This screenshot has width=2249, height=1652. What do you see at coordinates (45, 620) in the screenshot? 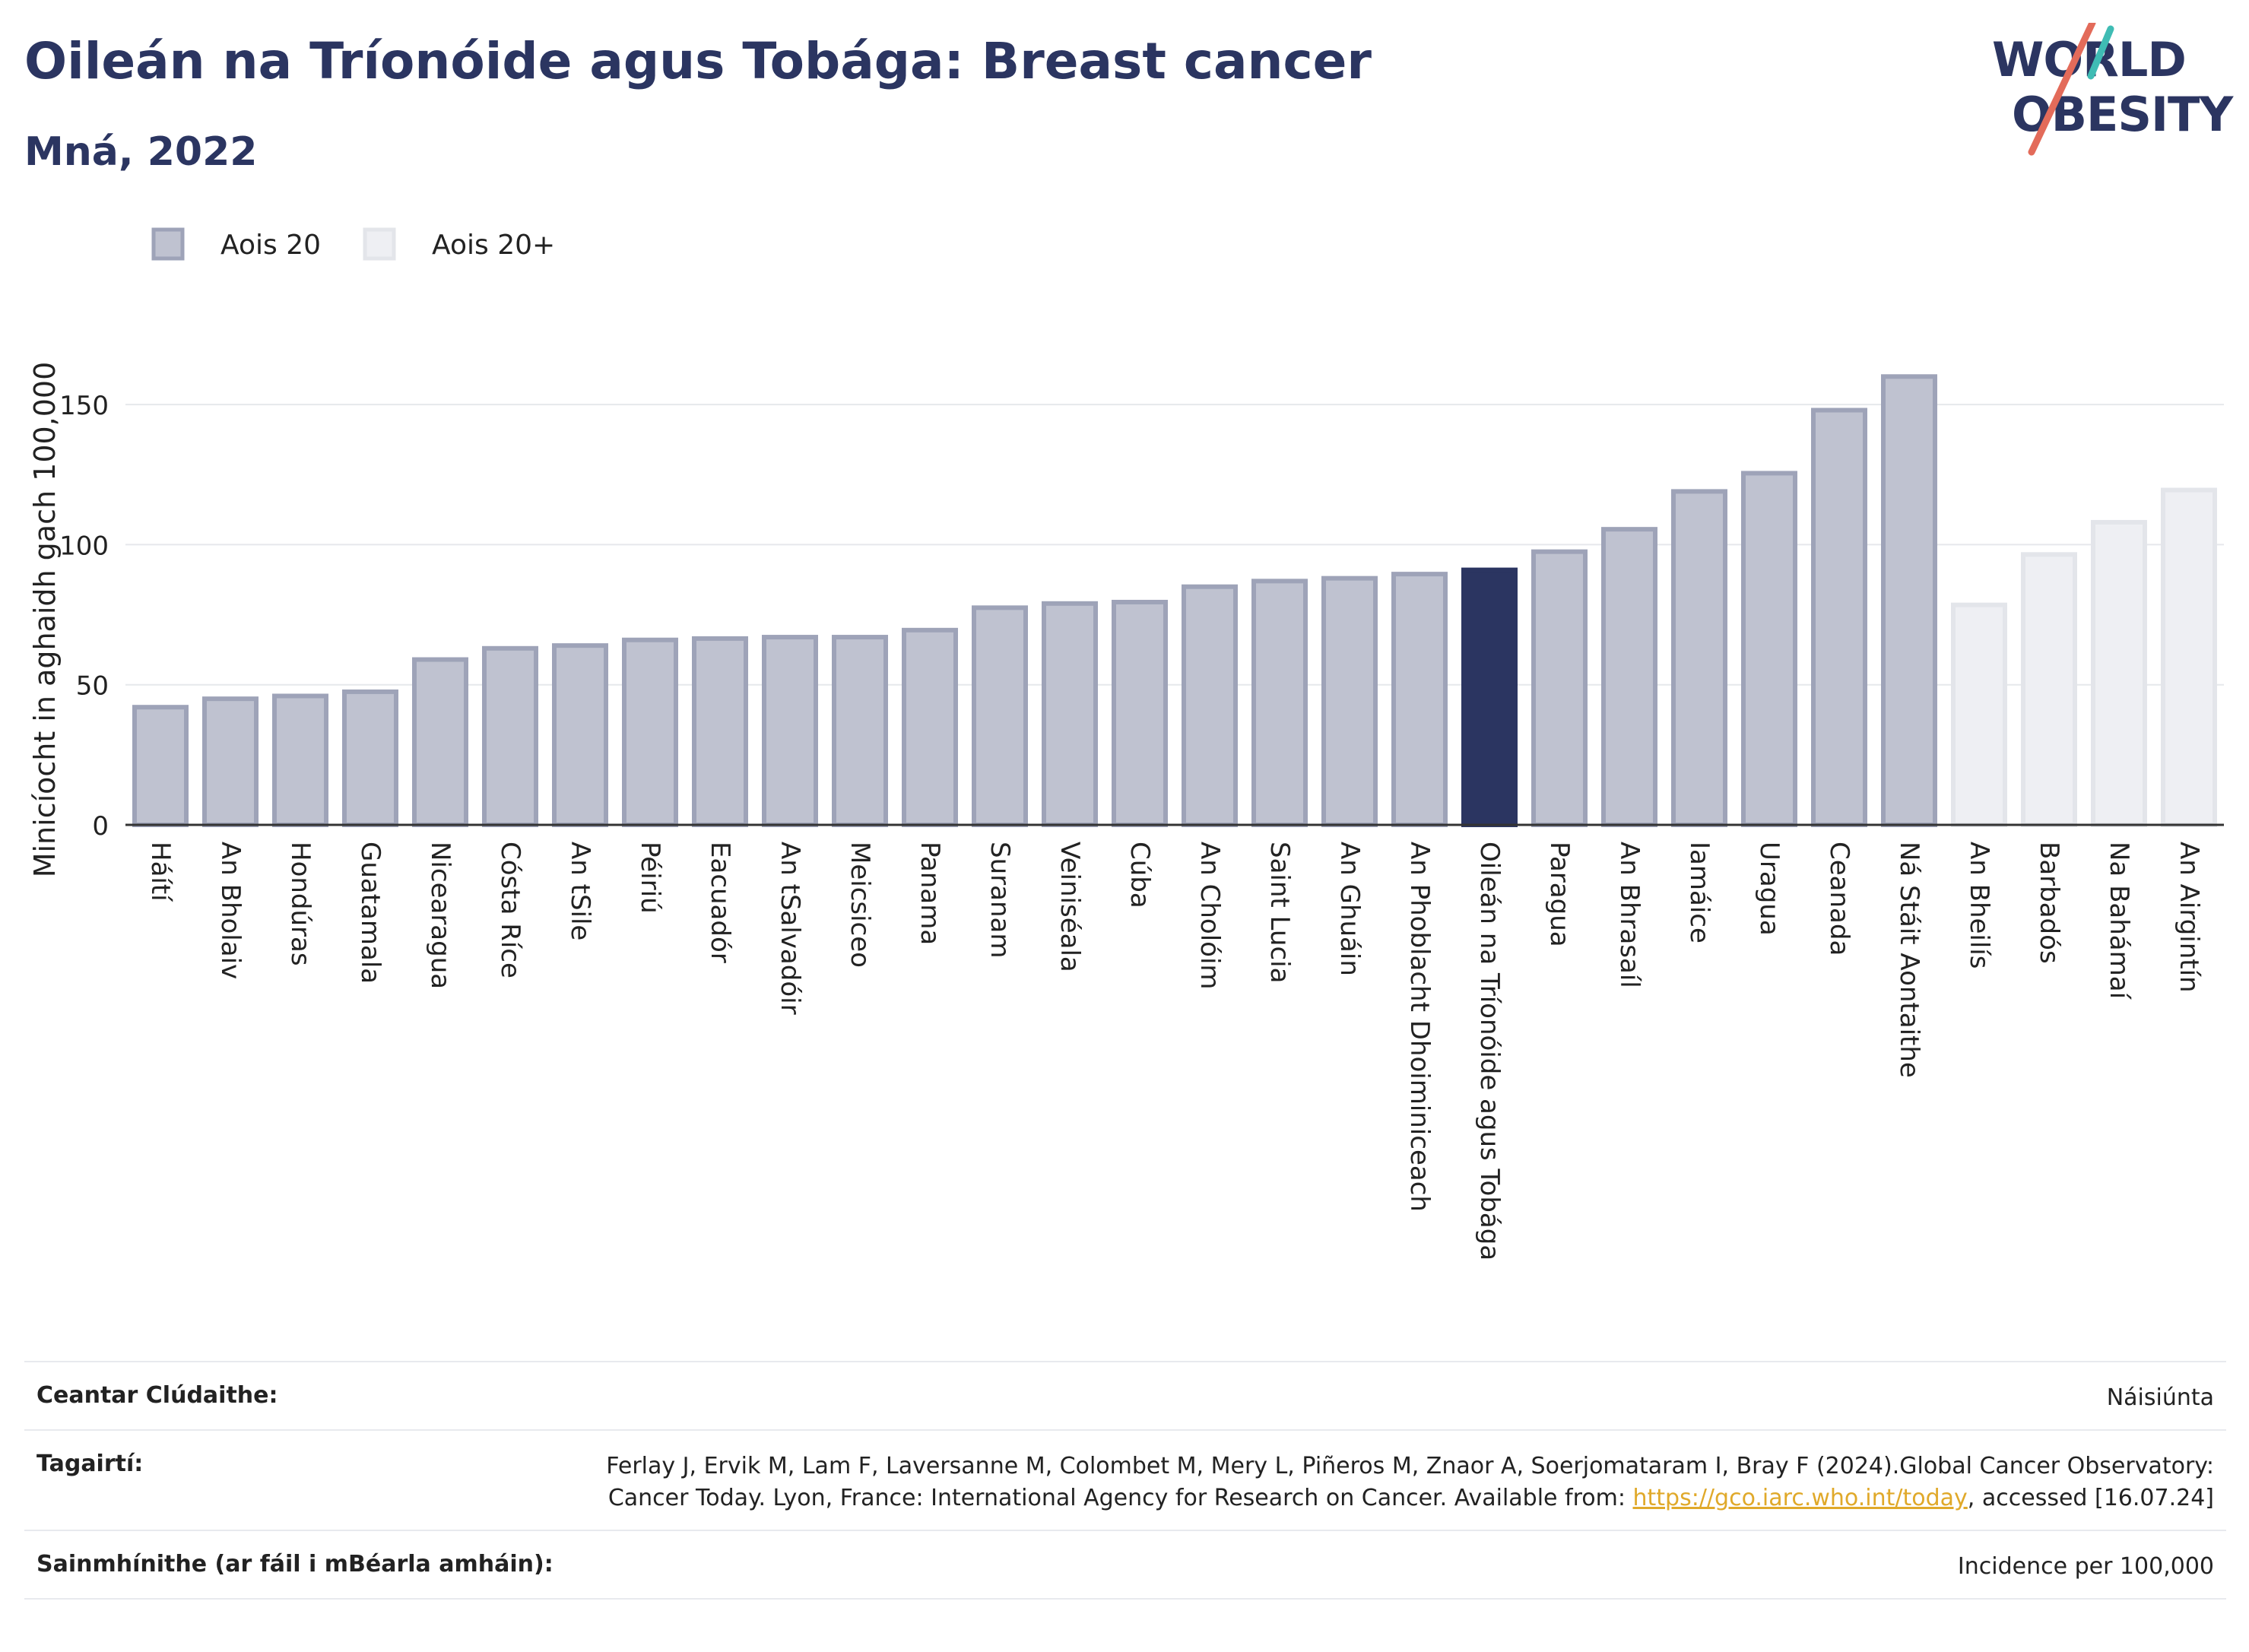
I see `y-axis-label: Minicíocht in aghaidh gach 100,000` at bounding box center [45, 620].